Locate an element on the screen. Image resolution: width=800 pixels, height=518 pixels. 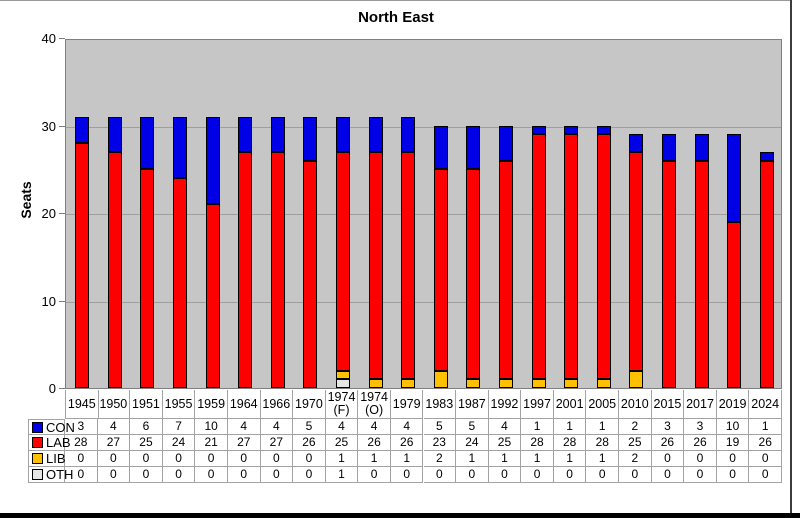
value-cell-lab: 23 is located at coordinates (440, 443).